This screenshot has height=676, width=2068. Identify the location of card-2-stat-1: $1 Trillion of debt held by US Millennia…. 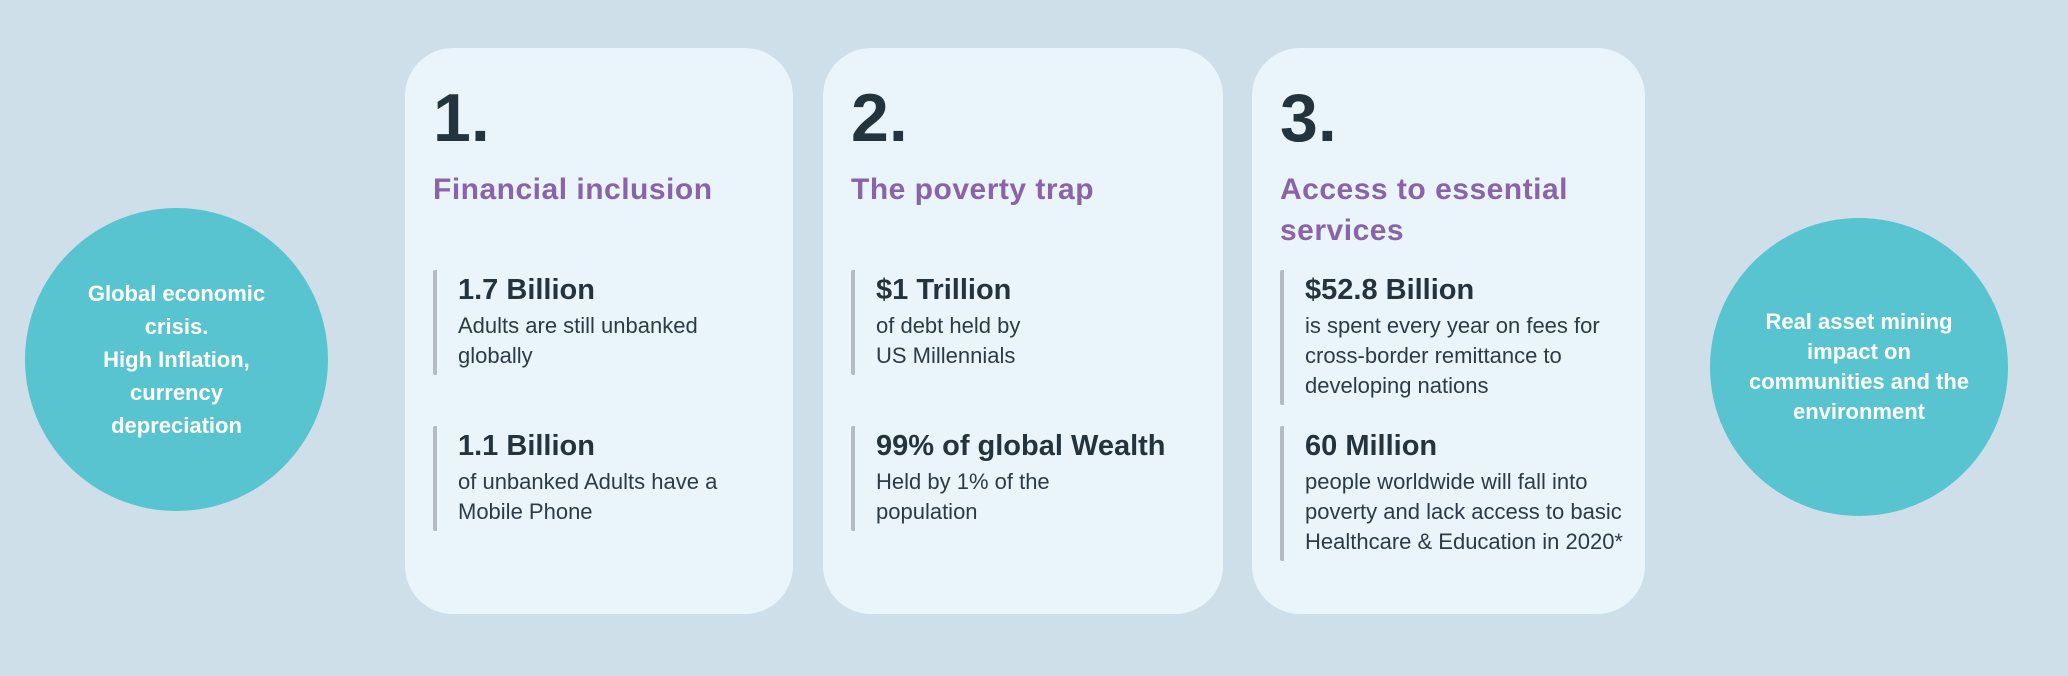
(1029, 323).